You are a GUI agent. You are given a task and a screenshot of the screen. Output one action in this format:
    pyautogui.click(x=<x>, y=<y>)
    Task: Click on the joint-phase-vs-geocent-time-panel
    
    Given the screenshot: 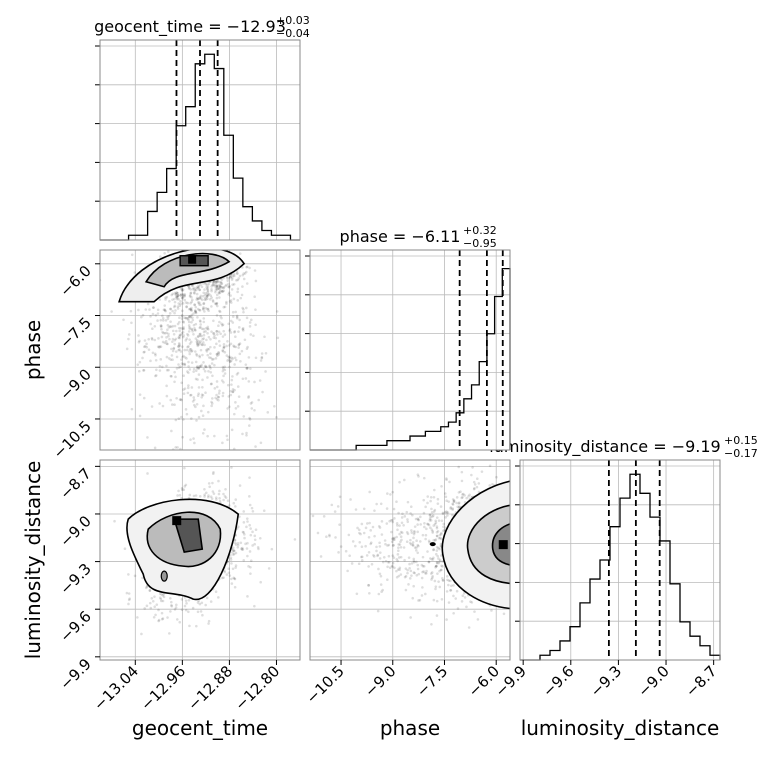 What is the action you would take?
    pyautogui.click(x=200, y=350)
    